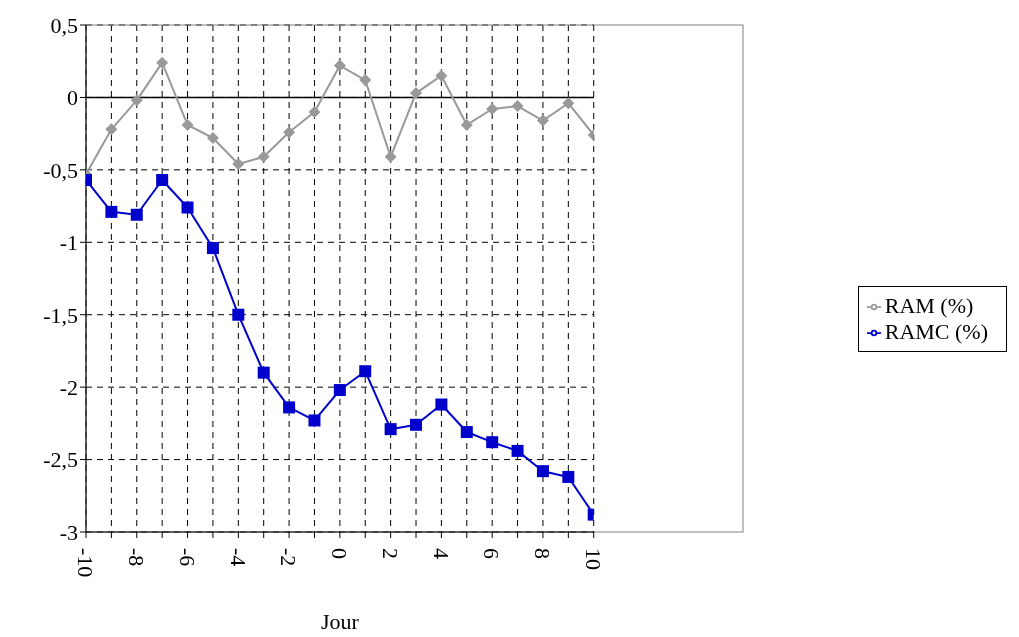 This screenshot has height=637, width=1019. I want to click on x-tick-label: -4, so click(238, 557).